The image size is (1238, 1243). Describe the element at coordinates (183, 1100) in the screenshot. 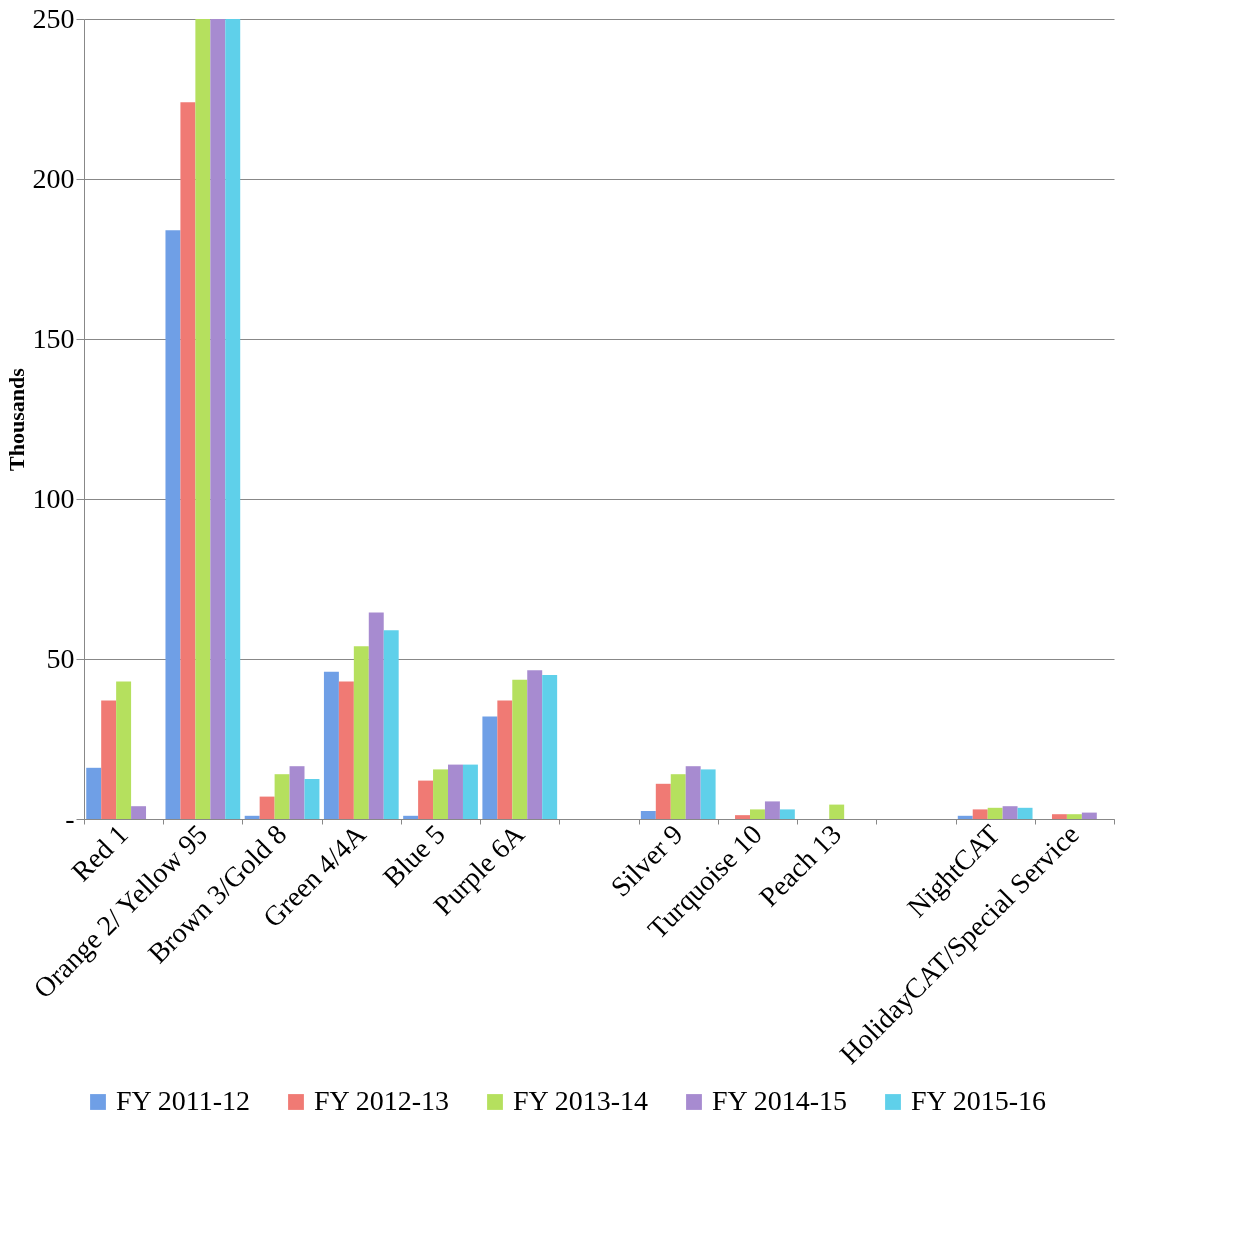

I see `legend-label: FY 2011-12` at that location.